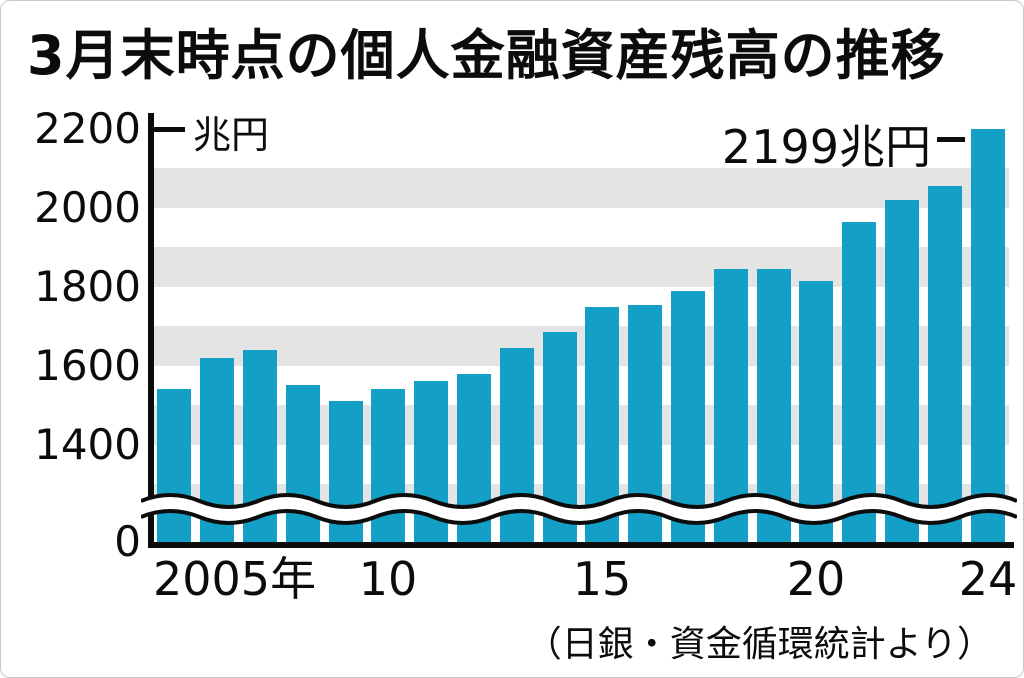 Image resolution: width=1024 pixels, height=678 pixels. I want to click on x-tick-label-2024: 24, so click(988, 579).